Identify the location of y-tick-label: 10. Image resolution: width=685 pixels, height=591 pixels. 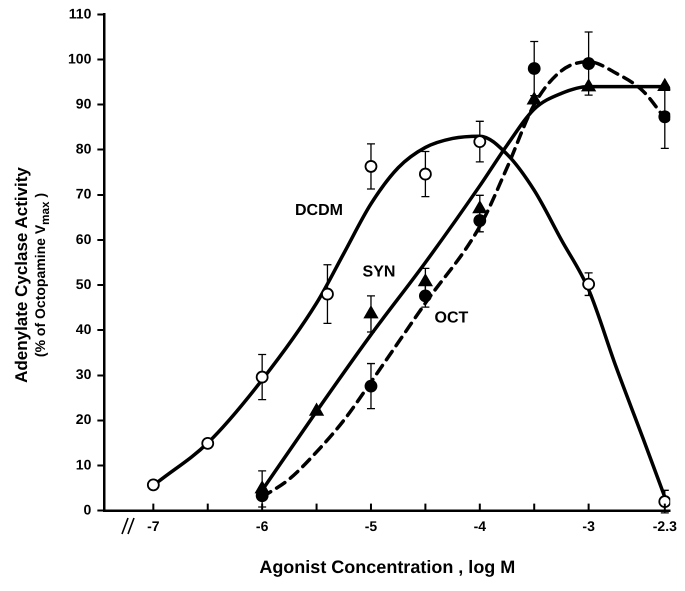
(84, 464).